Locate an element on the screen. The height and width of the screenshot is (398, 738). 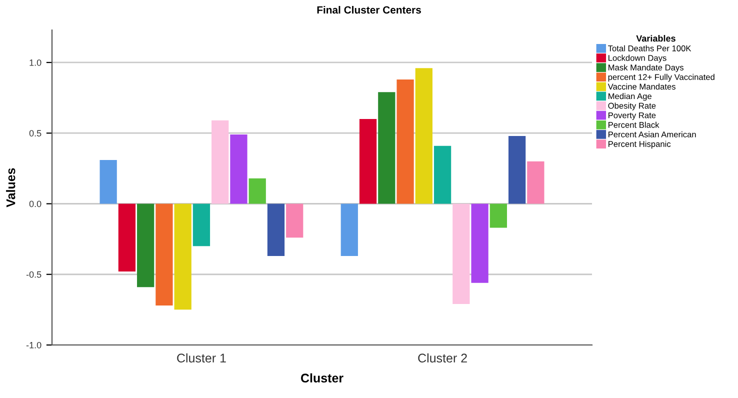
legend-label: Percent Asian American is located at coordinates (652, 134).